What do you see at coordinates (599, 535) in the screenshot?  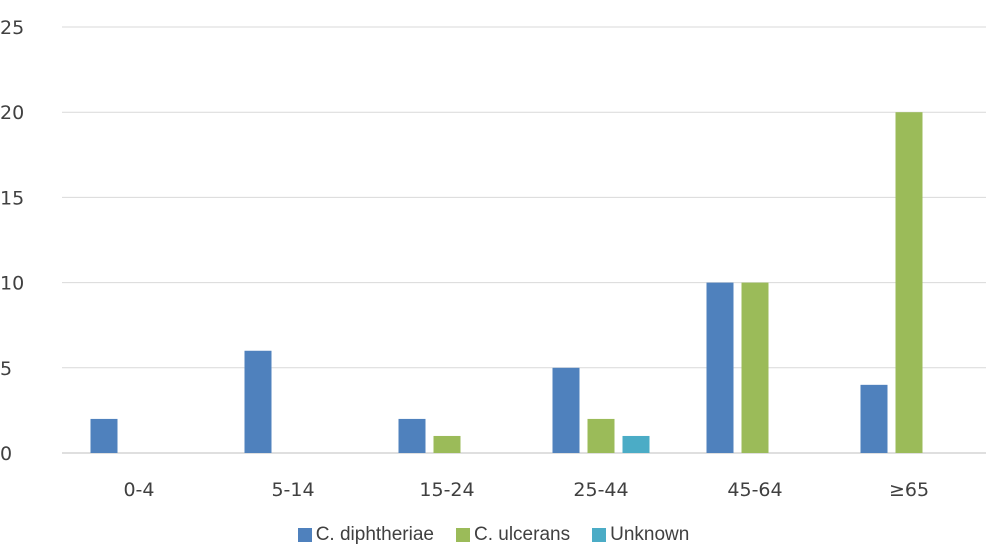 I see `legend-swatch-unknown` at bounding box center [599, 535].